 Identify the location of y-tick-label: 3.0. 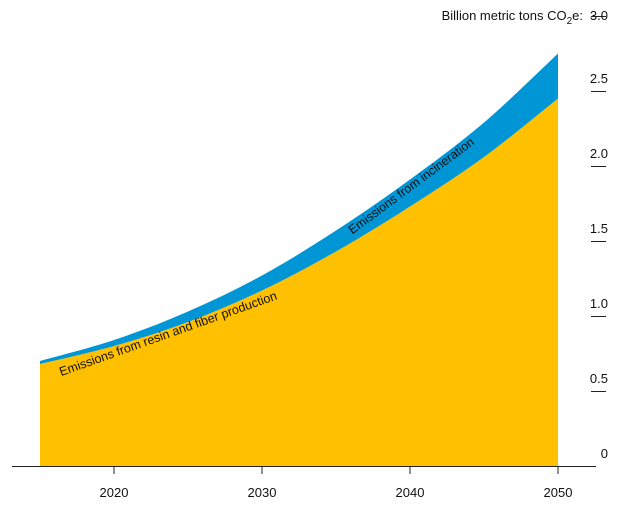
(599, 15).